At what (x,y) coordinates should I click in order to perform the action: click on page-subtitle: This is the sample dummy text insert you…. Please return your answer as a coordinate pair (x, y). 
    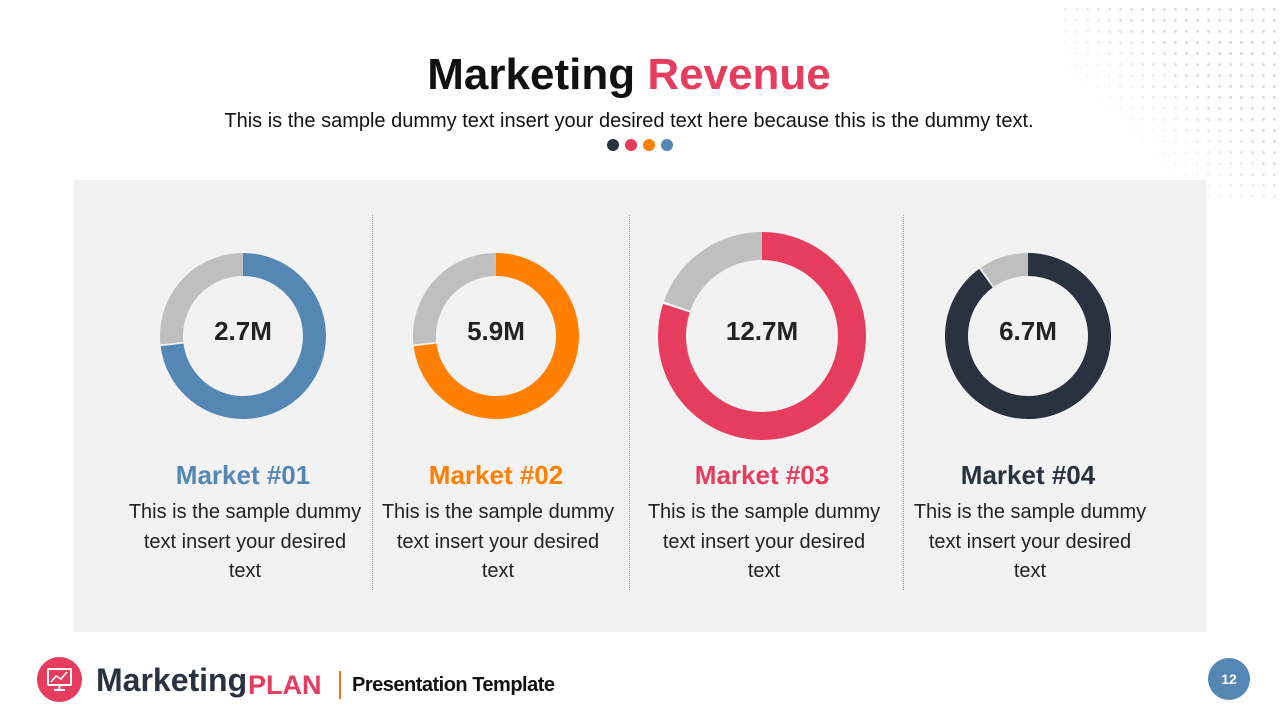
    Looking at the image, I should click on (629, 121).